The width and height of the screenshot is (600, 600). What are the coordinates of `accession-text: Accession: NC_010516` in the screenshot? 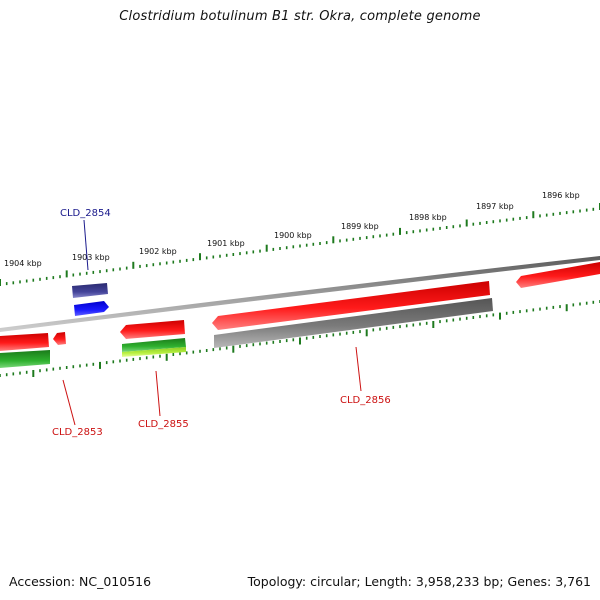 It's located at (80, 581).